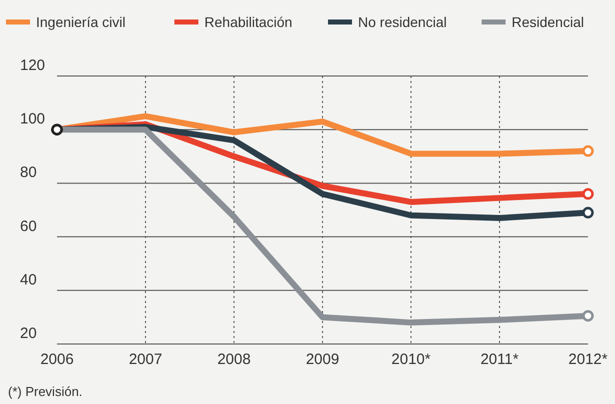 The width and height of the screenshot is (615, 404). I want to click on x-tick-label: 2012*, so click(588, 359).